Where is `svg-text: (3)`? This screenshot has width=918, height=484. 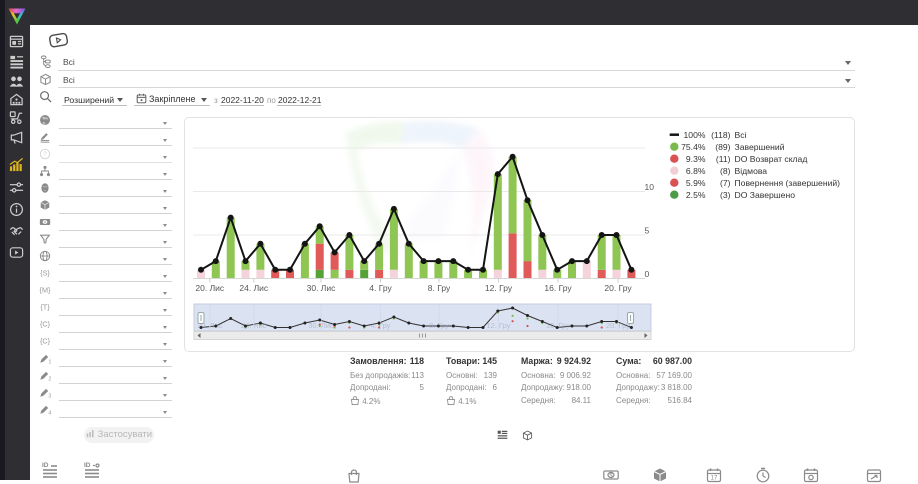
svg-text: (3) is located at coordinates (725, 195).